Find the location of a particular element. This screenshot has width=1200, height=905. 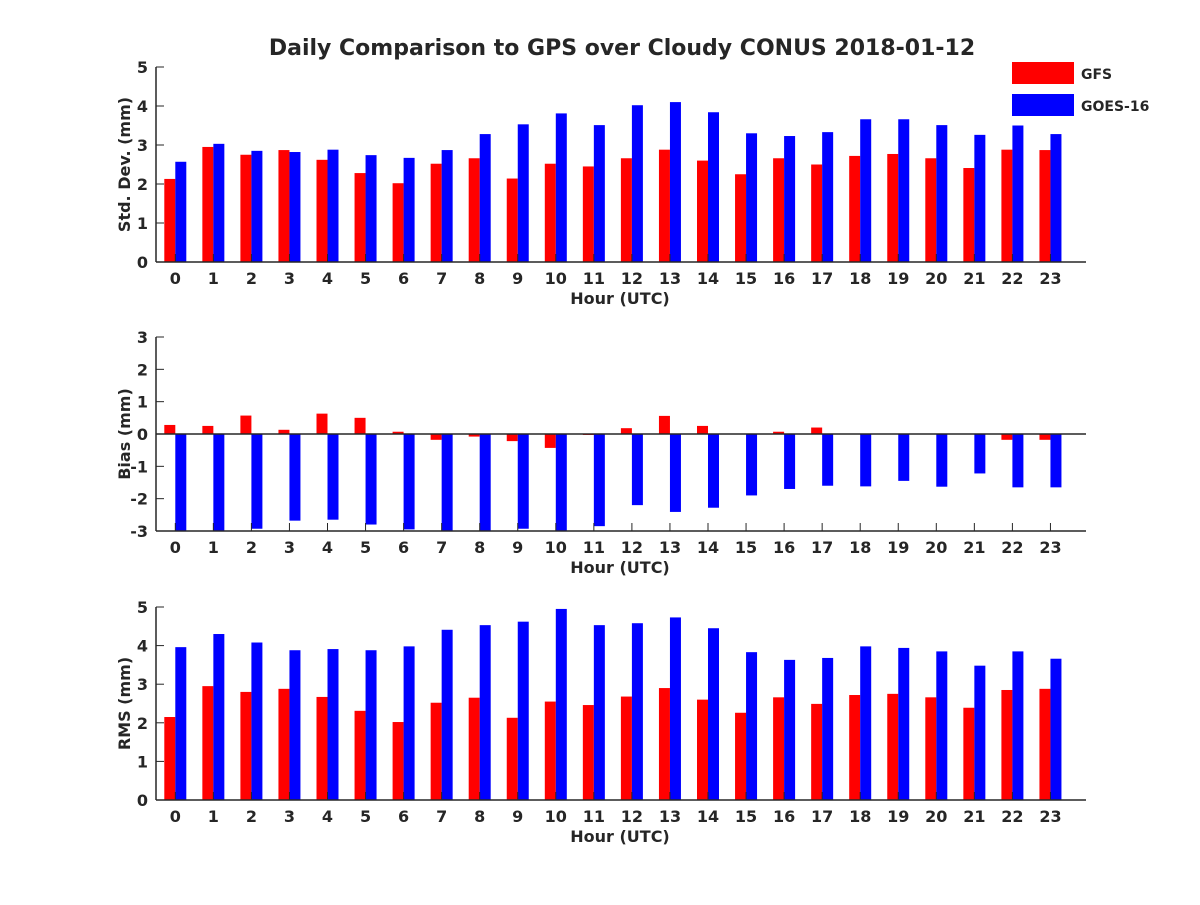

x-tick-label: 12 is located at coordinates (632, 816).